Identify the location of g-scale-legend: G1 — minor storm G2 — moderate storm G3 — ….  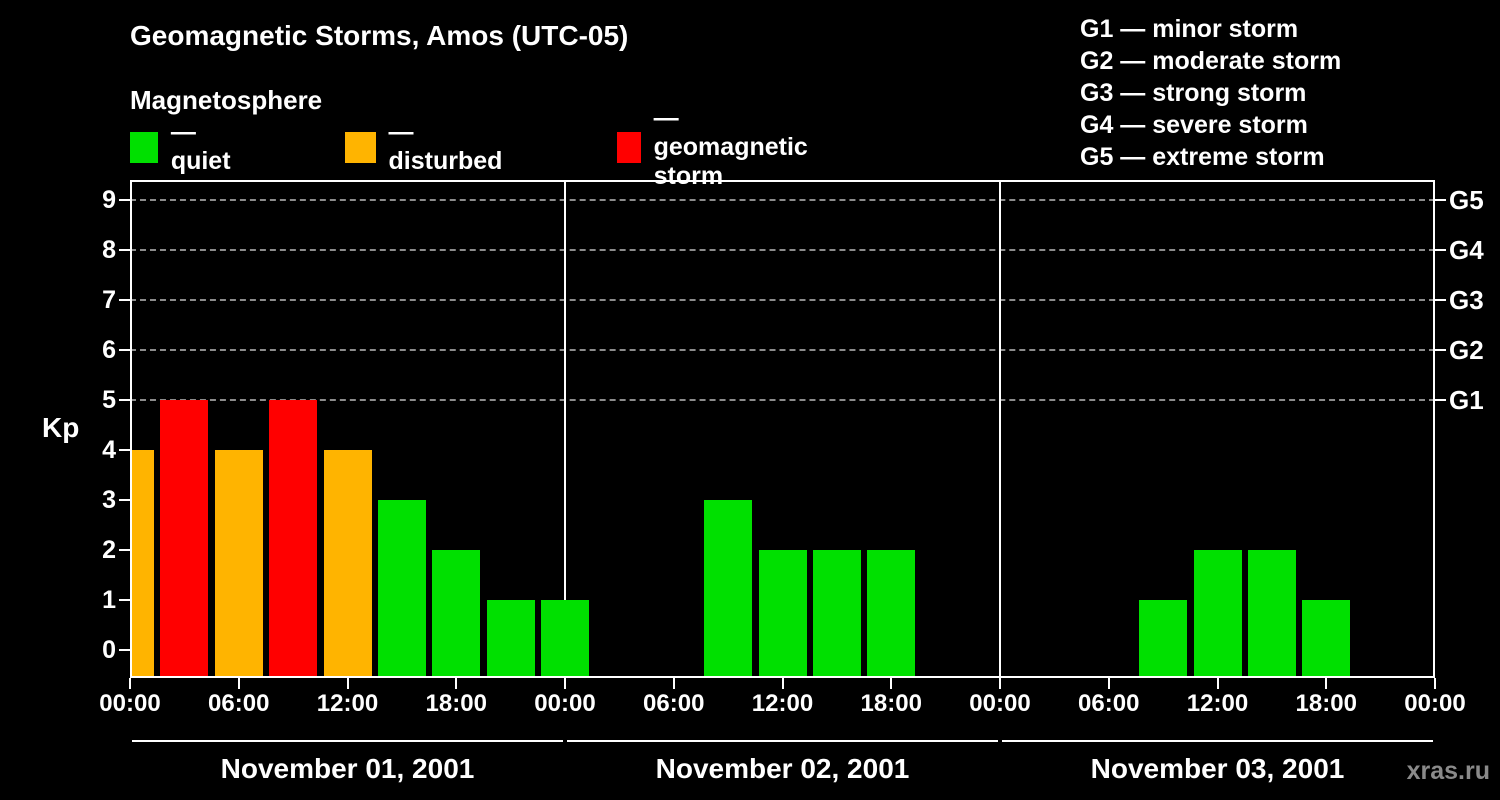
(1210, 93).